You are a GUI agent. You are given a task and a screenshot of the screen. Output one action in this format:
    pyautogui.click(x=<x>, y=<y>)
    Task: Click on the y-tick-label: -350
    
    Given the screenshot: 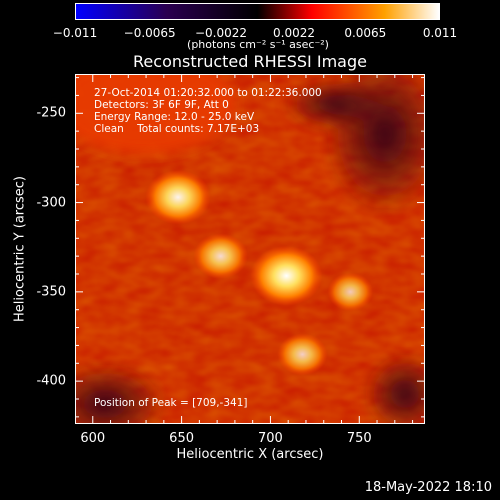 What is the action you would take?
    pyautogui.click(x=51, y=292)
    